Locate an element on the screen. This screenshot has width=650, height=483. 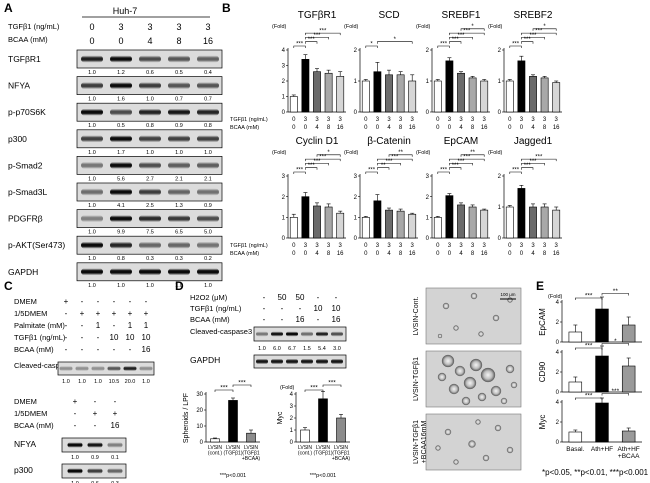
bcaa-dose: 4 is located at coordinates (317, 128).